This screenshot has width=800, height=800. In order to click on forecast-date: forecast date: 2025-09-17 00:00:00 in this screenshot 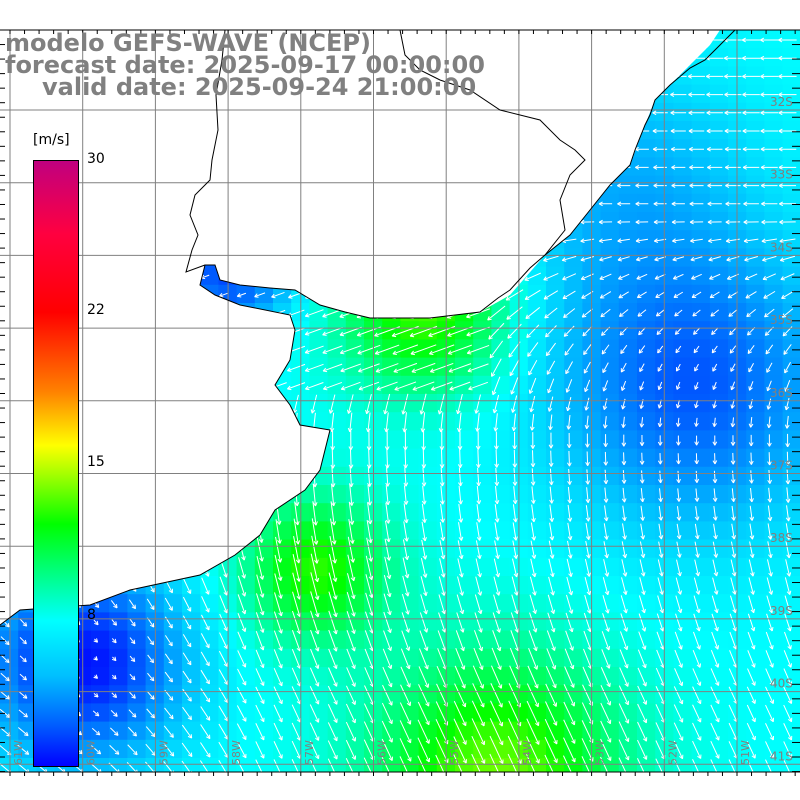, I will do `click(245, 65)`.